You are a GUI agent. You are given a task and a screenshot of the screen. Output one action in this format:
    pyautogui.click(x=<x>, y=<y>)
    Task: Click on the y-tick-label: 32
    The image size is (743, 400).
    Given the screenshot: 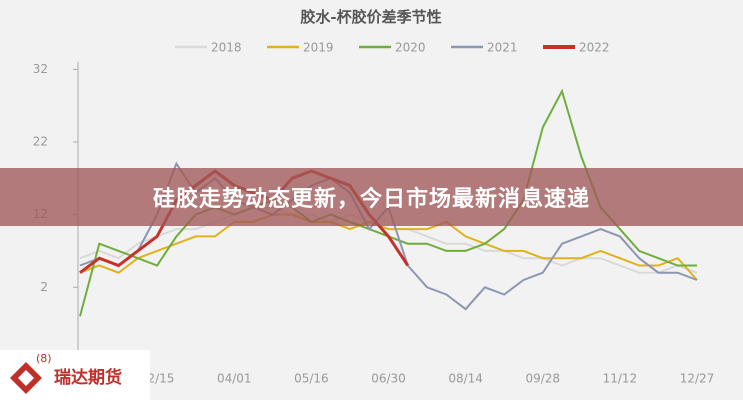 What is the action you would take?
    pyautogui.click(x=40, y=69)
    